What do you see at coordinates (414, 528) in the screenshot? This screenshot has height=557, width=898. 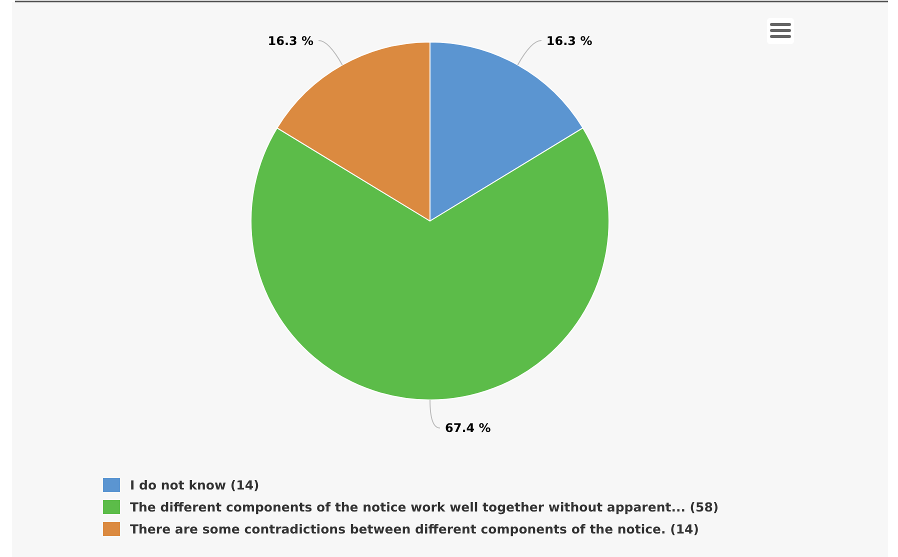 I see `legend-label: There are some contradictions between different components of the notice. (14)` at bounding box center [414, 528].